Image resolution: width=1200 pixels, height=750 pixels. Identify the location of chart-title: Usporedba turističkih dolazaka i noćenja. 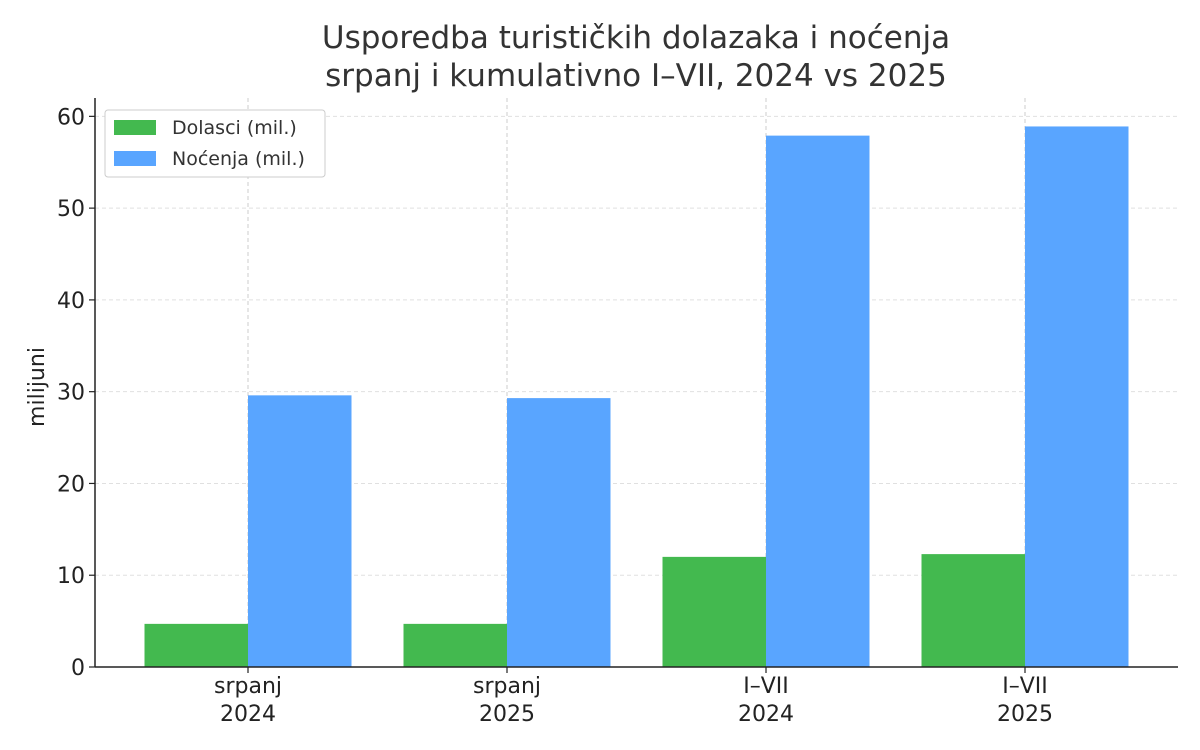
(636, 38).